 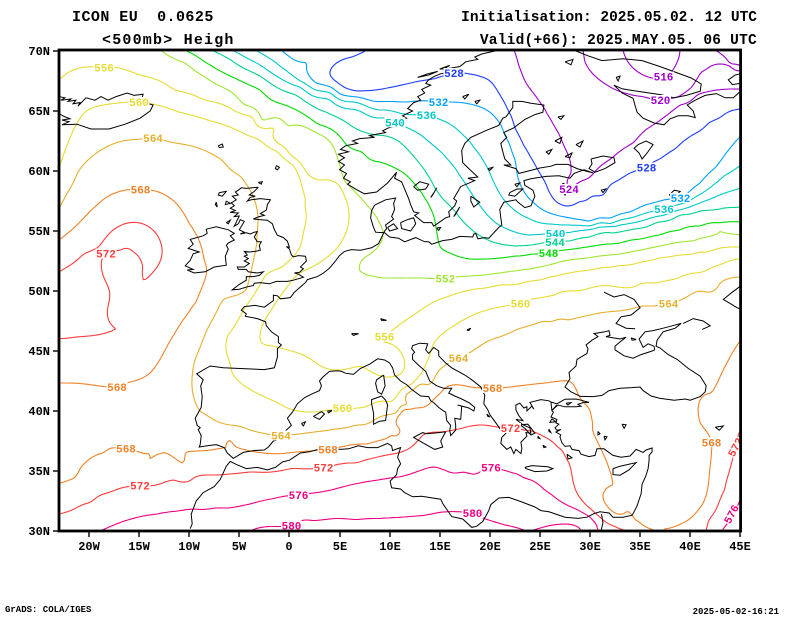 What do you see at coordinates (139, 547) in the screenshot?
I see `svg-text: 15W` at bounding box center [139, 547].